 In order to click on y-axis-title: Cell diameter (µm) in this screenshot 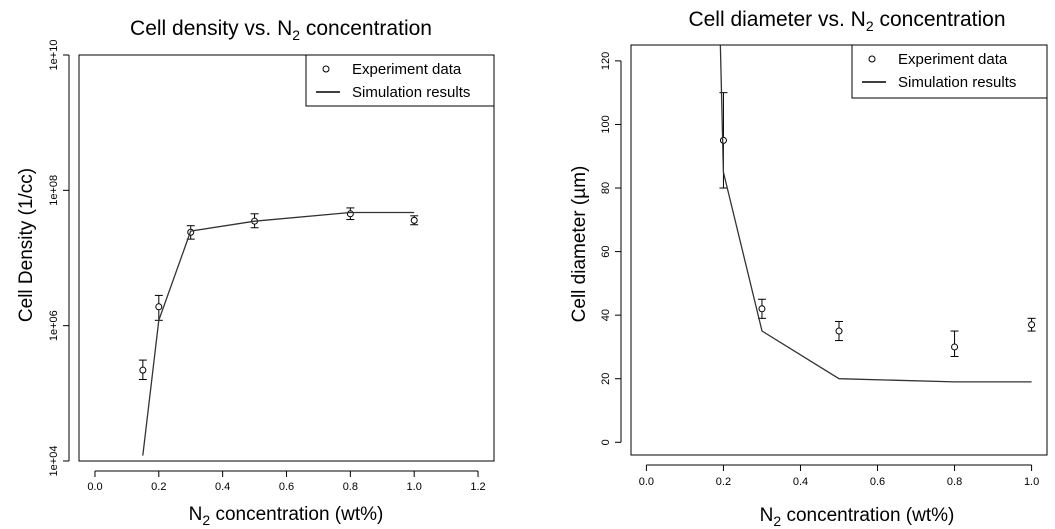, I will do `click(579, 244)`.